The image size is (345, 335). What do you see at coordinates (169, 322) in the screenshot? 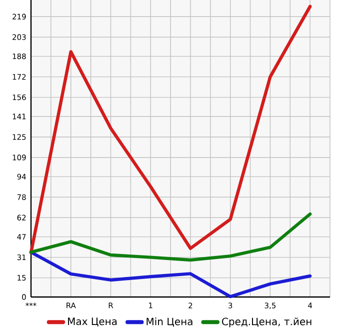
I see `legend-label: Min Цена` at bounding box center [169, 322].